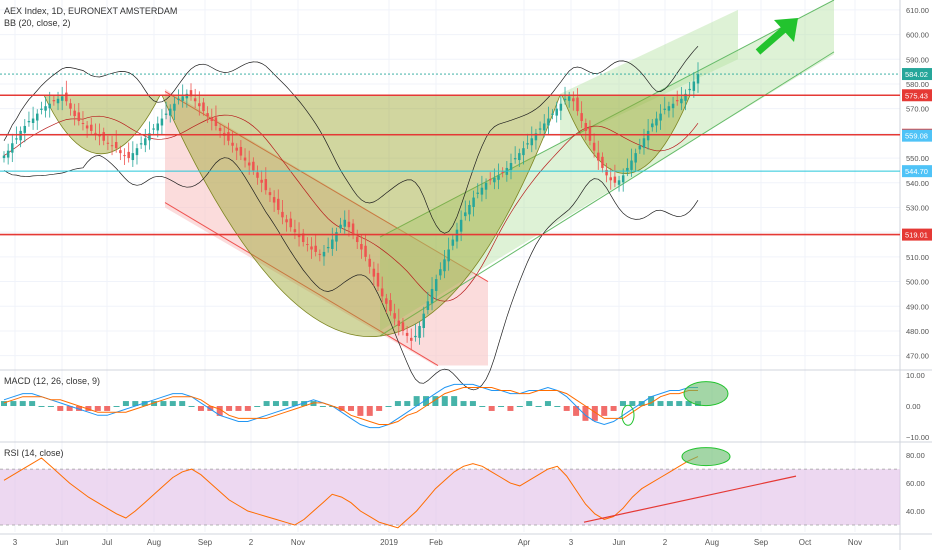 The height and width of the screenshot is (555, 932). I want to click on time-tick-label: 2, so click(665, 542).